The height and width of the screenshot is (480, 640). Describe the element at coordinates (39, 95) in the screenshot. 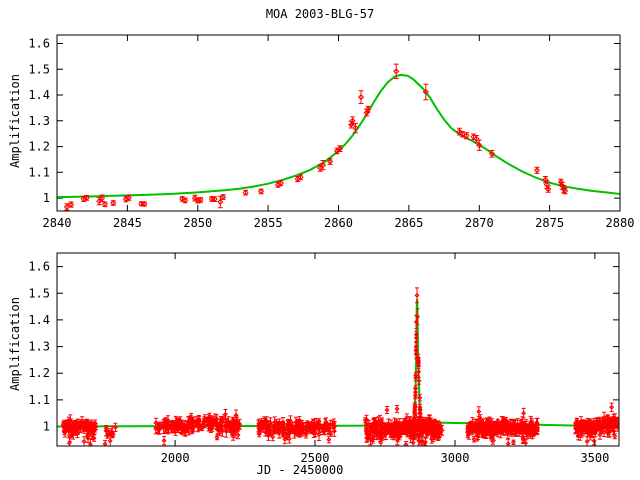

I see `event-zoom-y-tick-label: 1.4` at that location.